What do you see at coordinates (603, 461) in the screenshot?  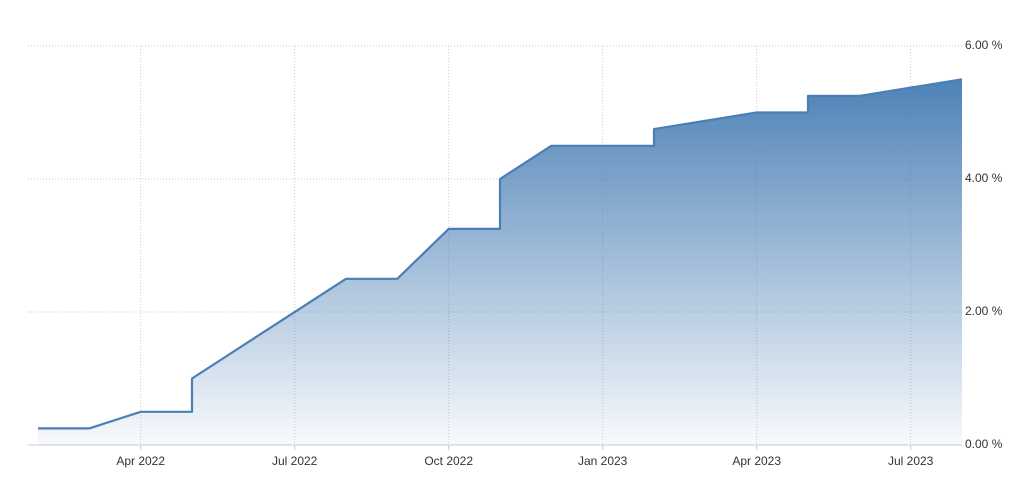 I see `x-tick-label: Jan 2023` at bounding box center [603, 461].